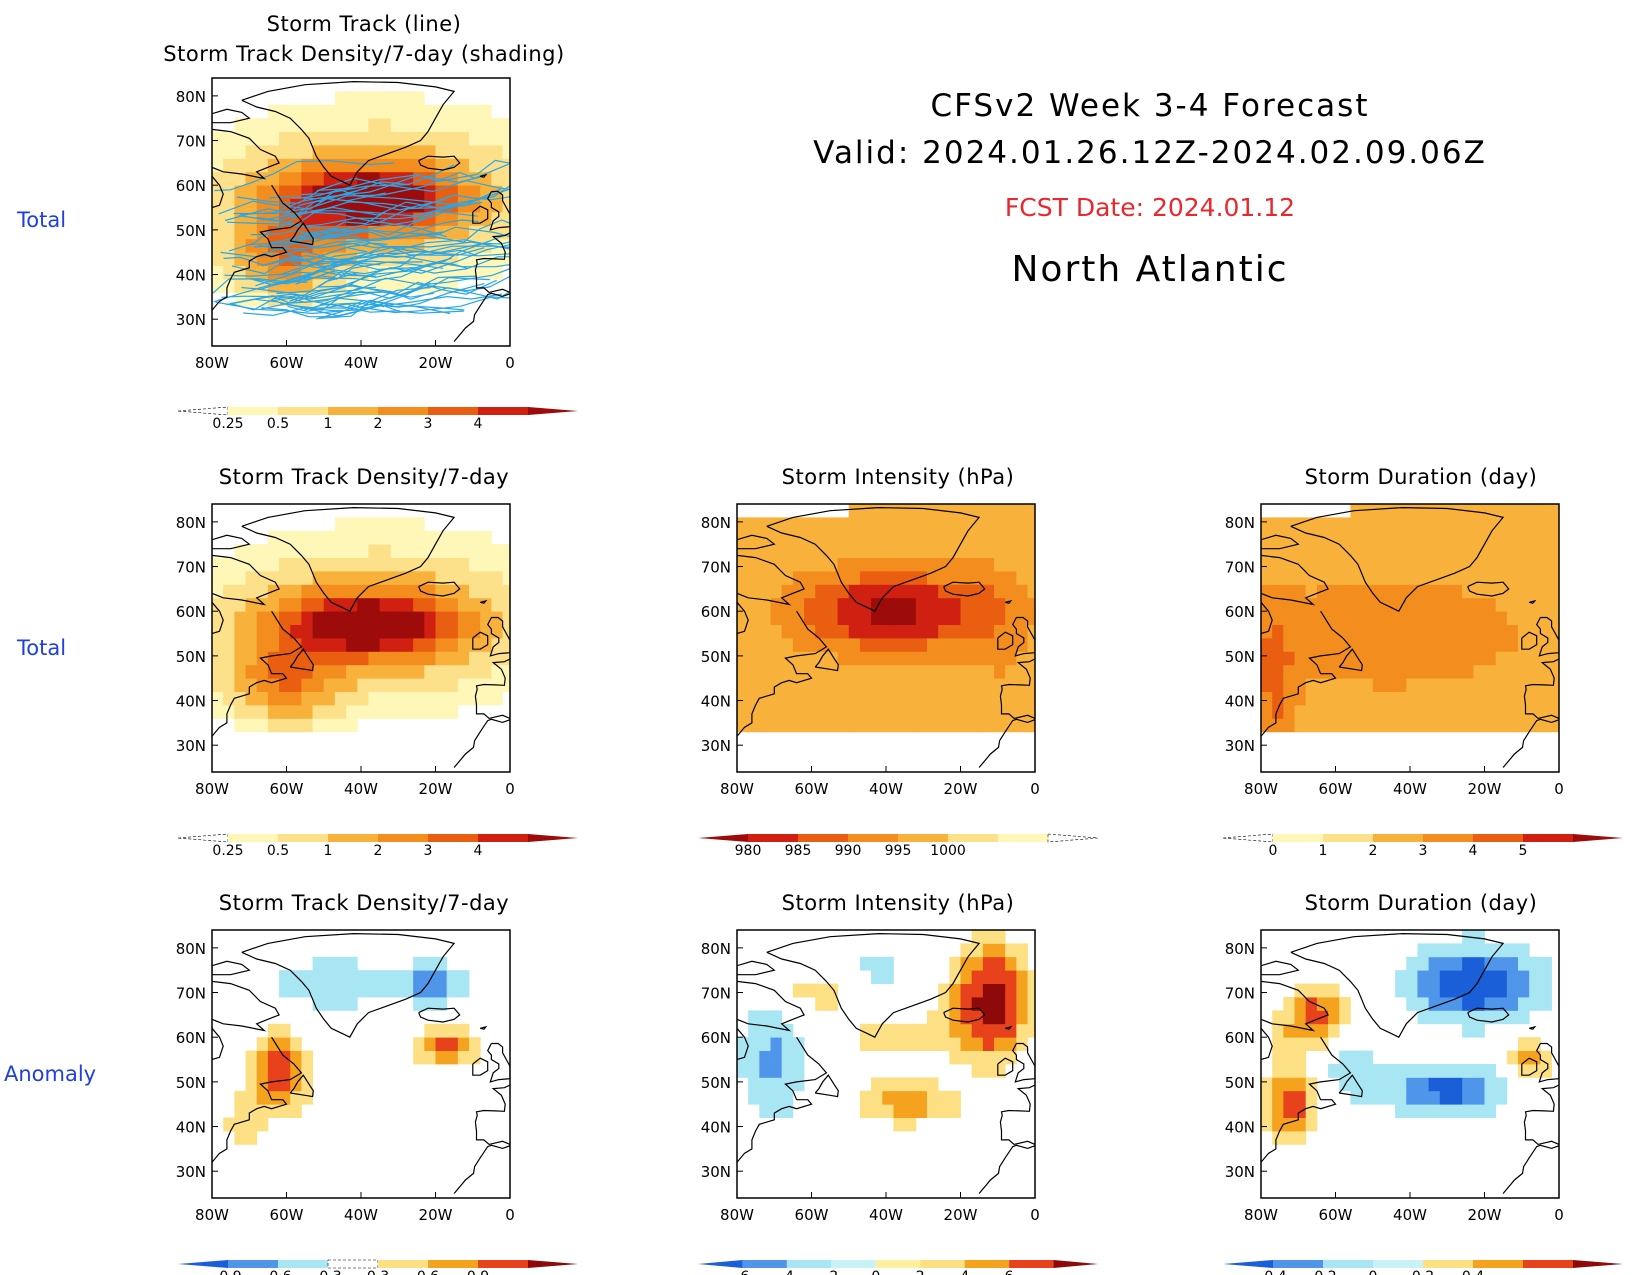 The height and width of the screenshot is (1275, 1650). What do you see at coordinates (227, 851) in the screenshot?
I see `colorbar-label: 0.25` at bounding box center [227, 851].